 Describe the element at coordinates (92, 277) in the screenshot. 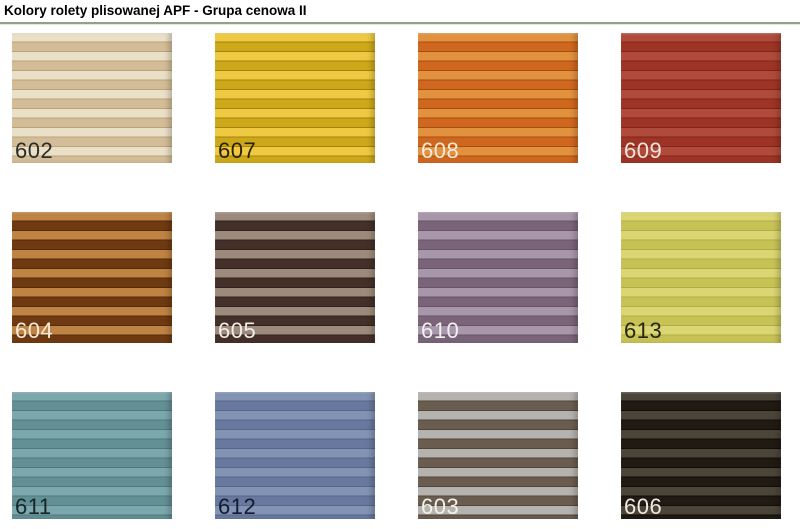

I see `swatch-604: 604` at that location.